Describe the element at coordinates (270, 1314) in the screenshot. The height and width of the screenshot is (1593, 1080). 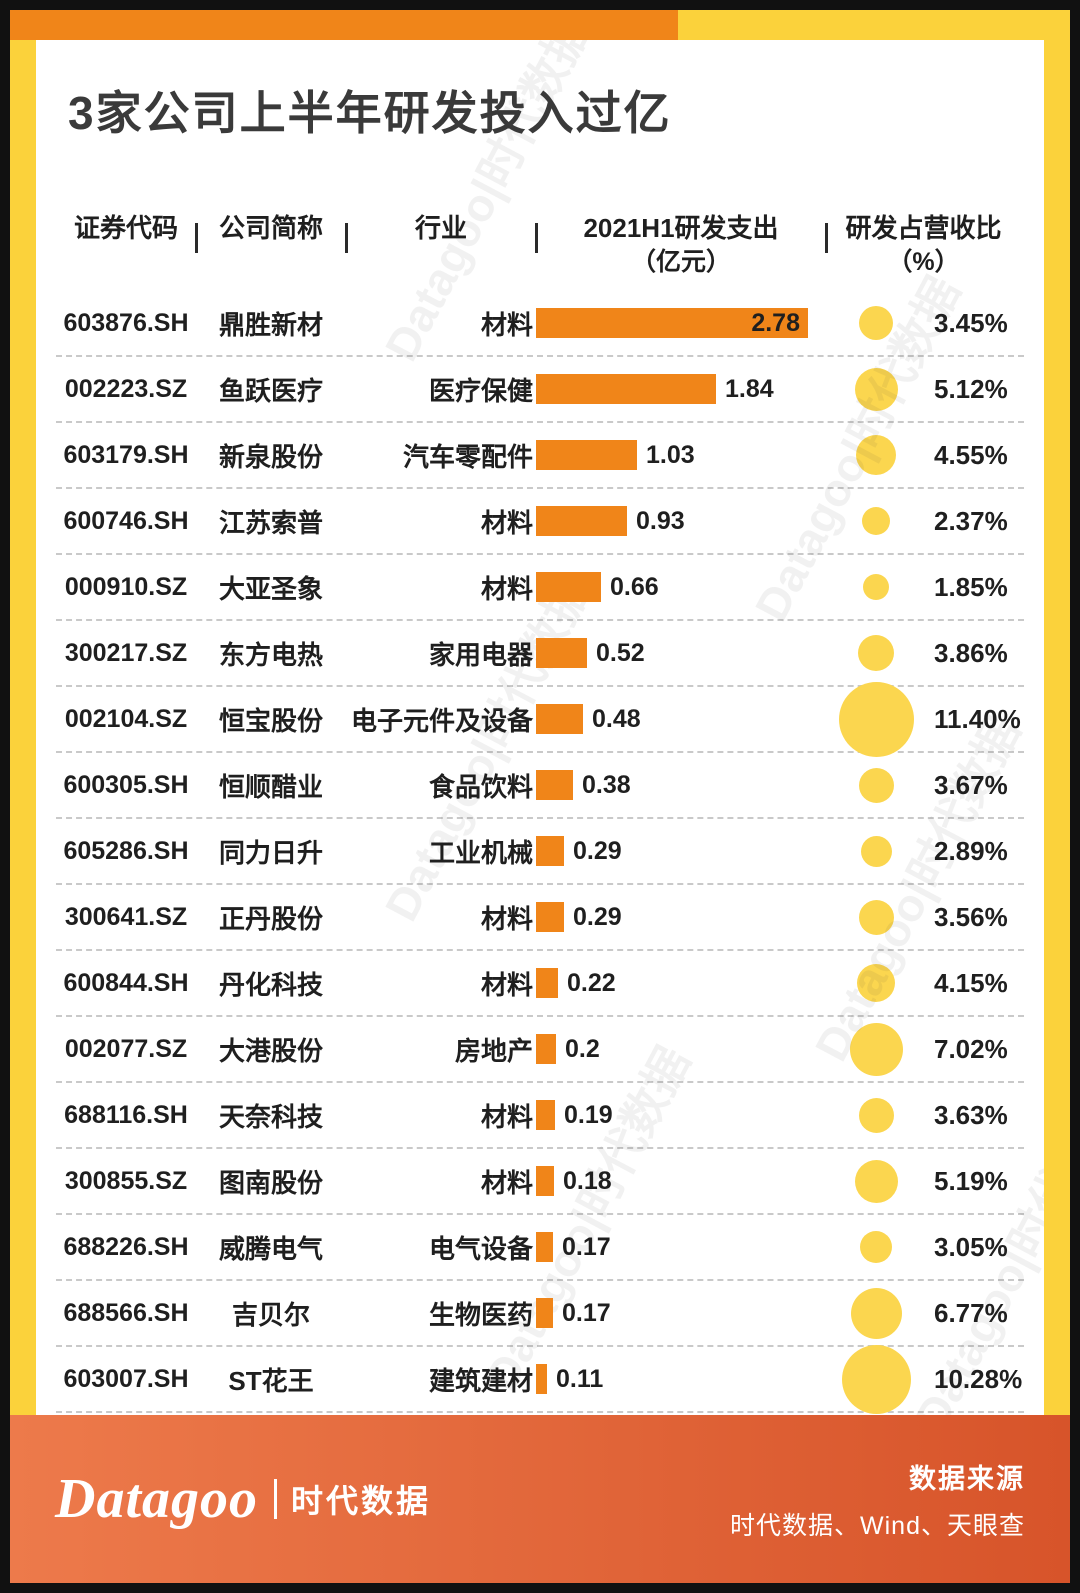
I see `company-name: 吉贝尔` at that location.